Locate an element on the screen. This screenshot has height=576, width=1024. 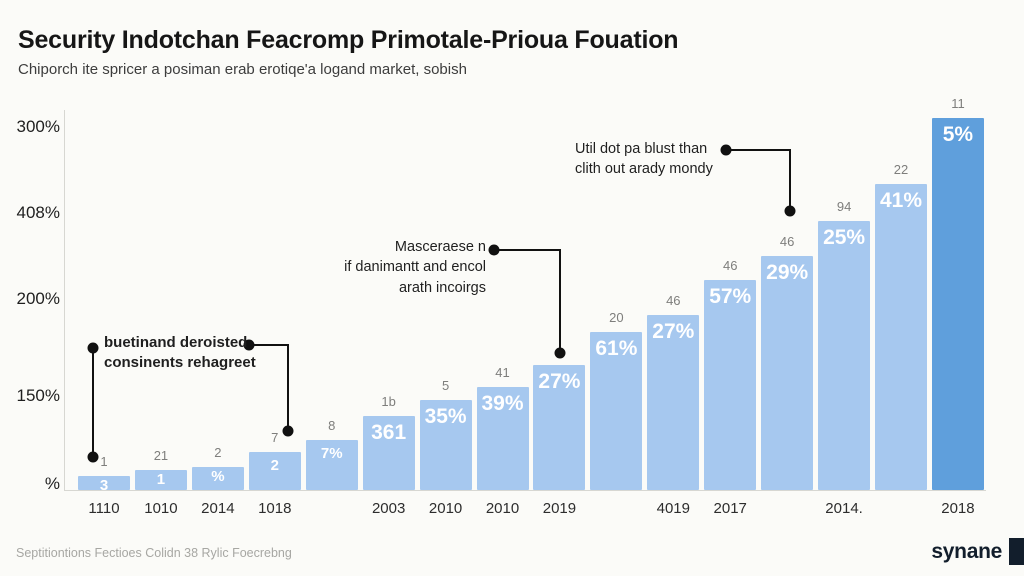
bar-top-note: 41 is located at coordinates (502, 372).